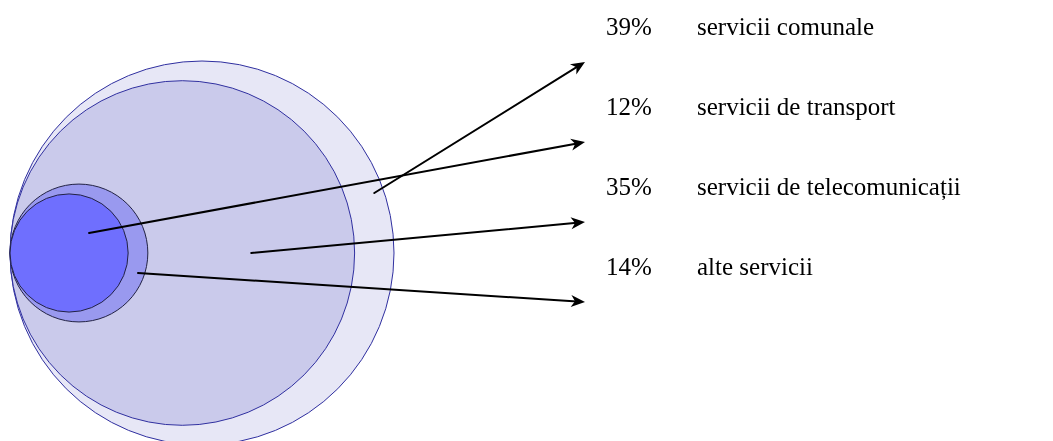 This screenshot has height=441, width=1053. What do you see at coordinates (629, 26) in the screenshot?
I see `data-label: 39%` at bounding box center [629, 26].